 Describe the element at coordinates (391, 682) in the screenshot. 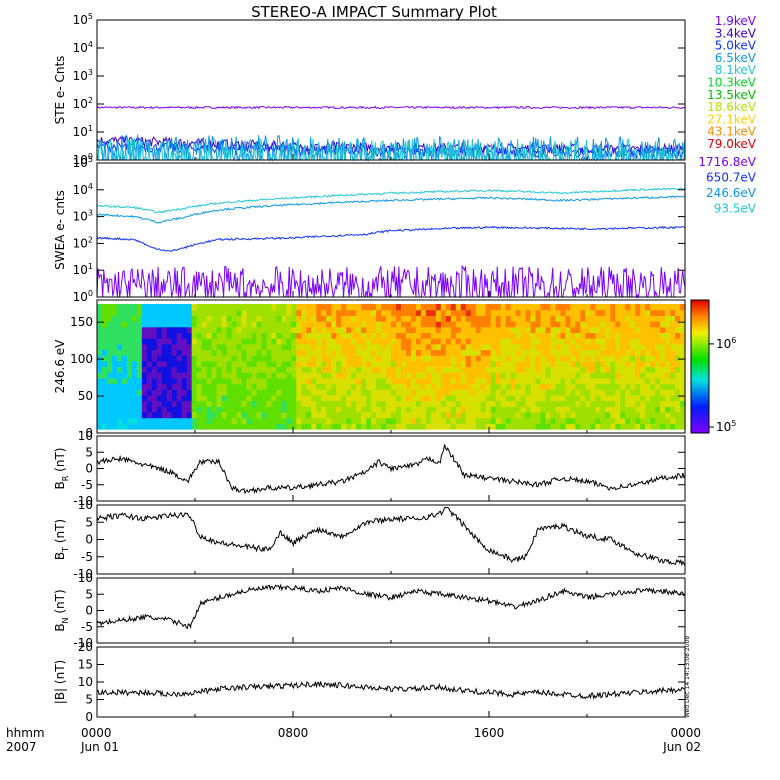

I see `panel-frame` at that location.